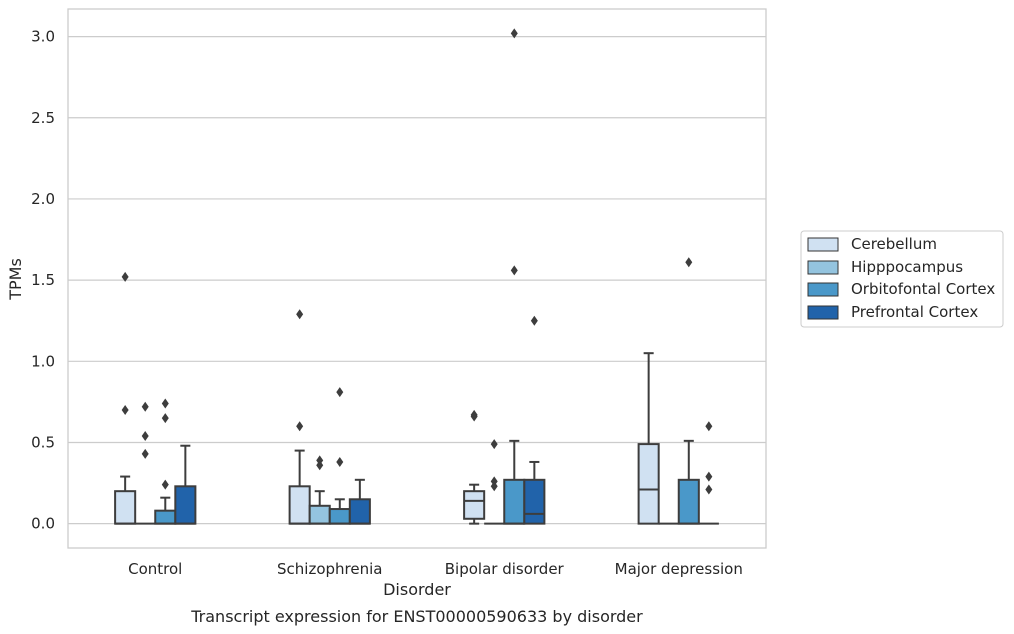  I want to click on y-tick-label: 2.0, so click(43, 199).